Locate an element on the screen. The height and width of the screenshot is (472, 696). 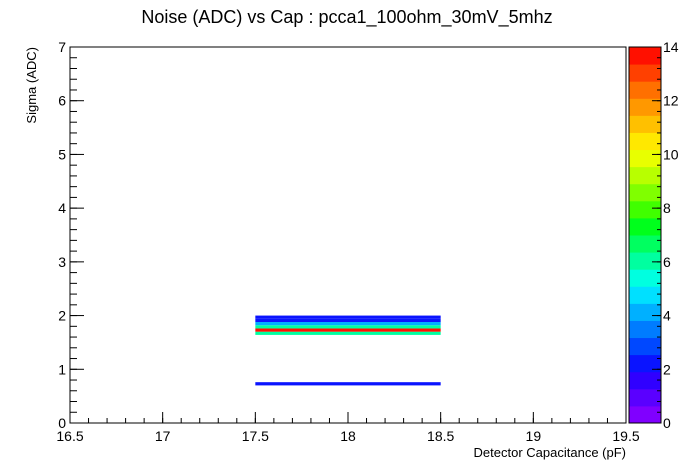
y-tick-label: 0 is located at coordinates (62, 423).